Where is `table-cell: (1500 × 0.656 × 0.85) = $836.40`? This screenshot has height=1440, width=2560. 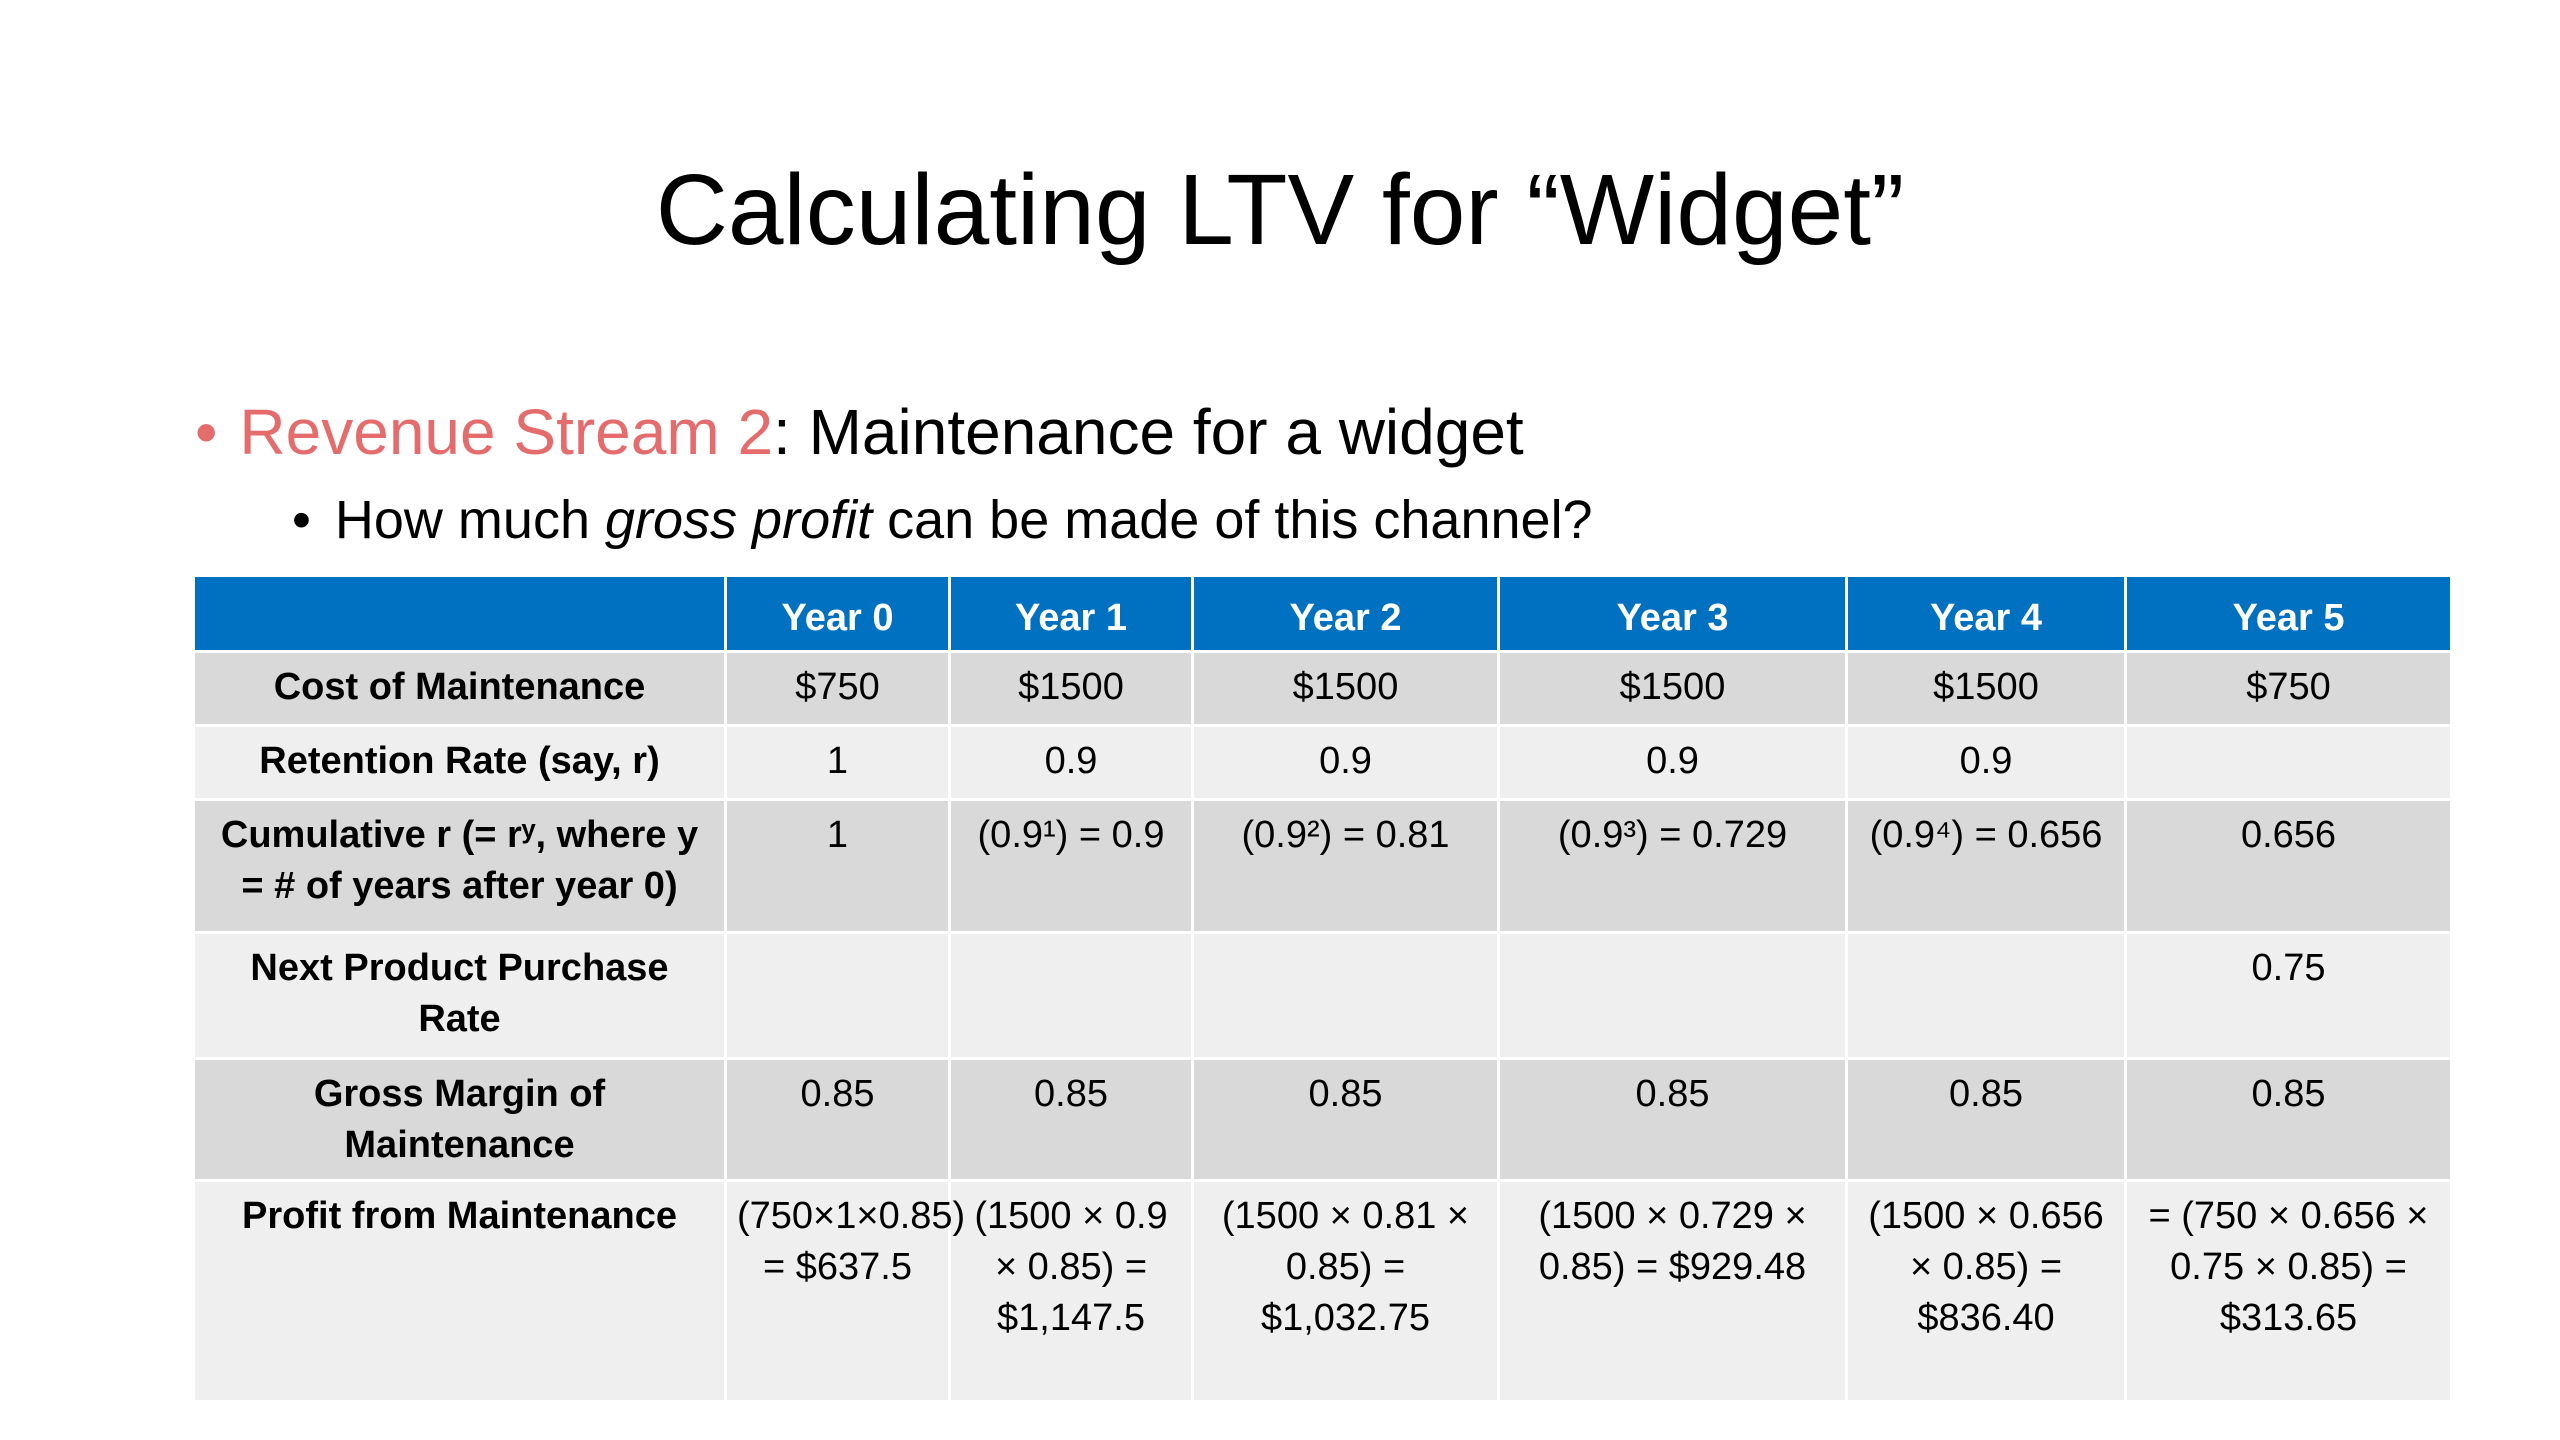 table-cell: (1500 × 0.656 × 0.85) = $836.40 is located at coordinates (1986, 1291).